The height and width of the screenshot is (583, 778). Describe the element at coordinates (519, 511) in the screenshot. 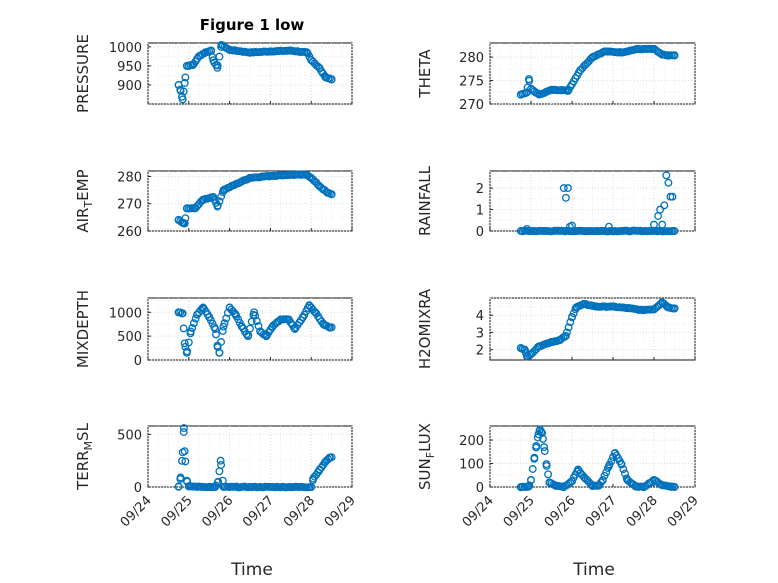

I see `x-tick-label: 09/25` at that location.